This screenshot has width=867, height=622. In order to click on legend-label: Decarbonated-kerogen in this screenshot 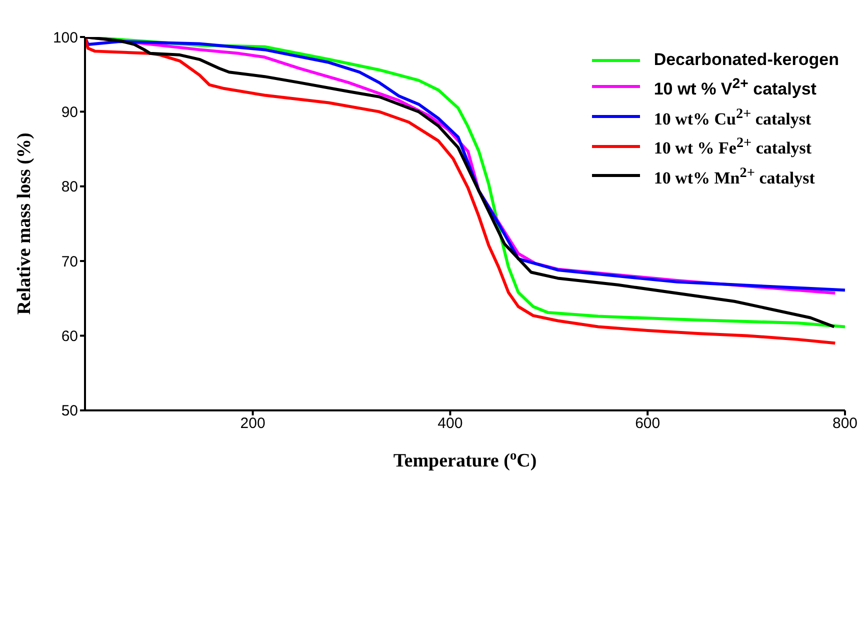, I will do `click(746, 60)`.